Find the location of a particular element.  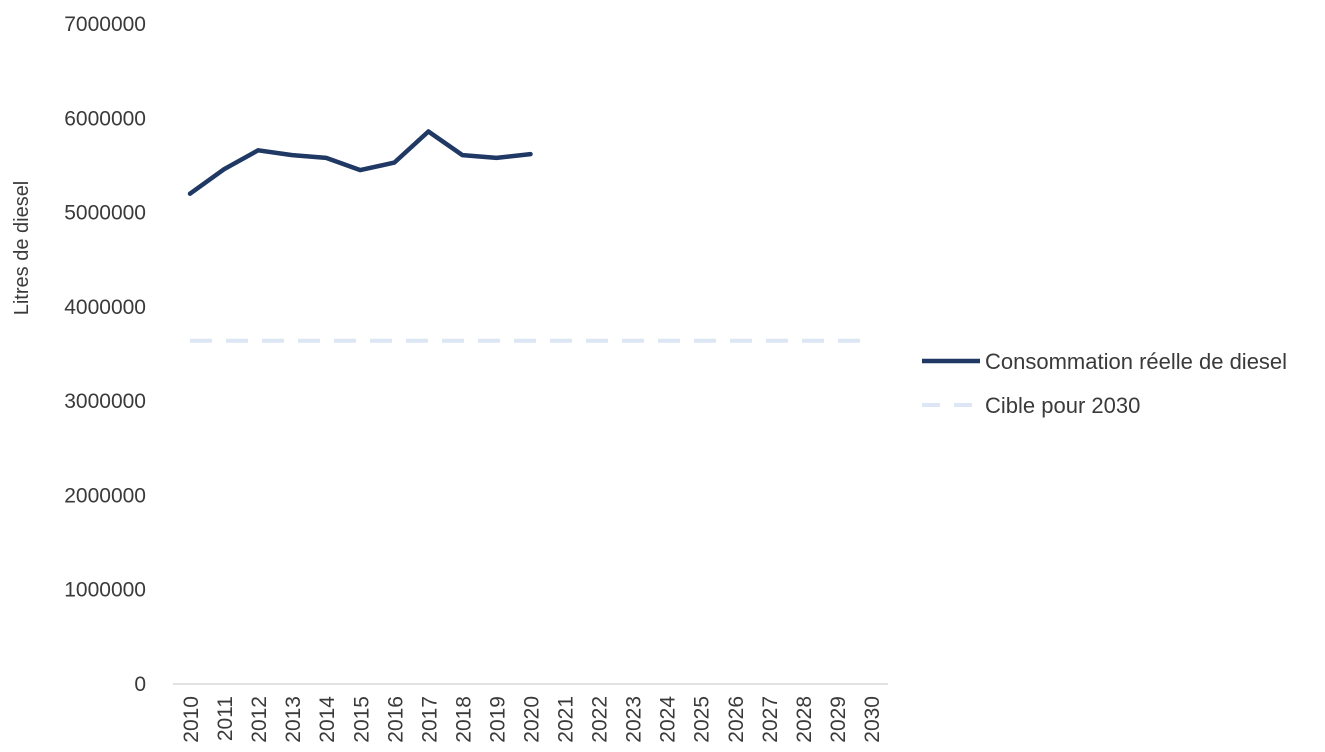

x-tick-label: 2030 is located at coordinates (872, 719).